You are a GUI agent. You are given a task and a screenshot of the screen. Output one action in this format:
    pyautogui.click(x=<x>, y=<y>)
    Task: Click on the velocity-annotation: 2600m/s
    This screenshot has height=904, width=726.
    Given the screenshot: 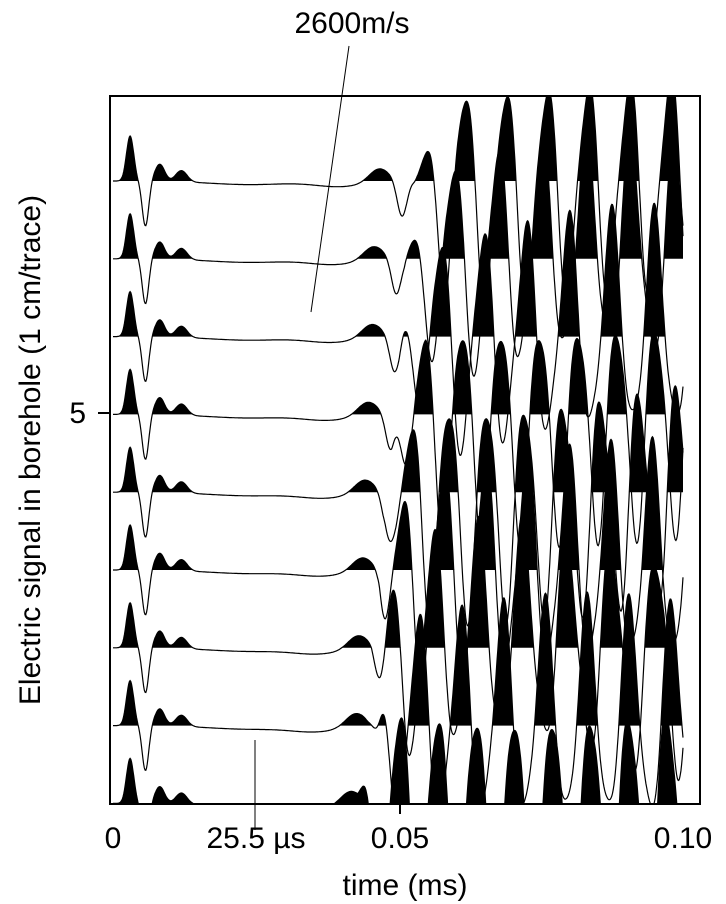 What is the action you would take?
    pyautogui.click(x=351, y=23)
    